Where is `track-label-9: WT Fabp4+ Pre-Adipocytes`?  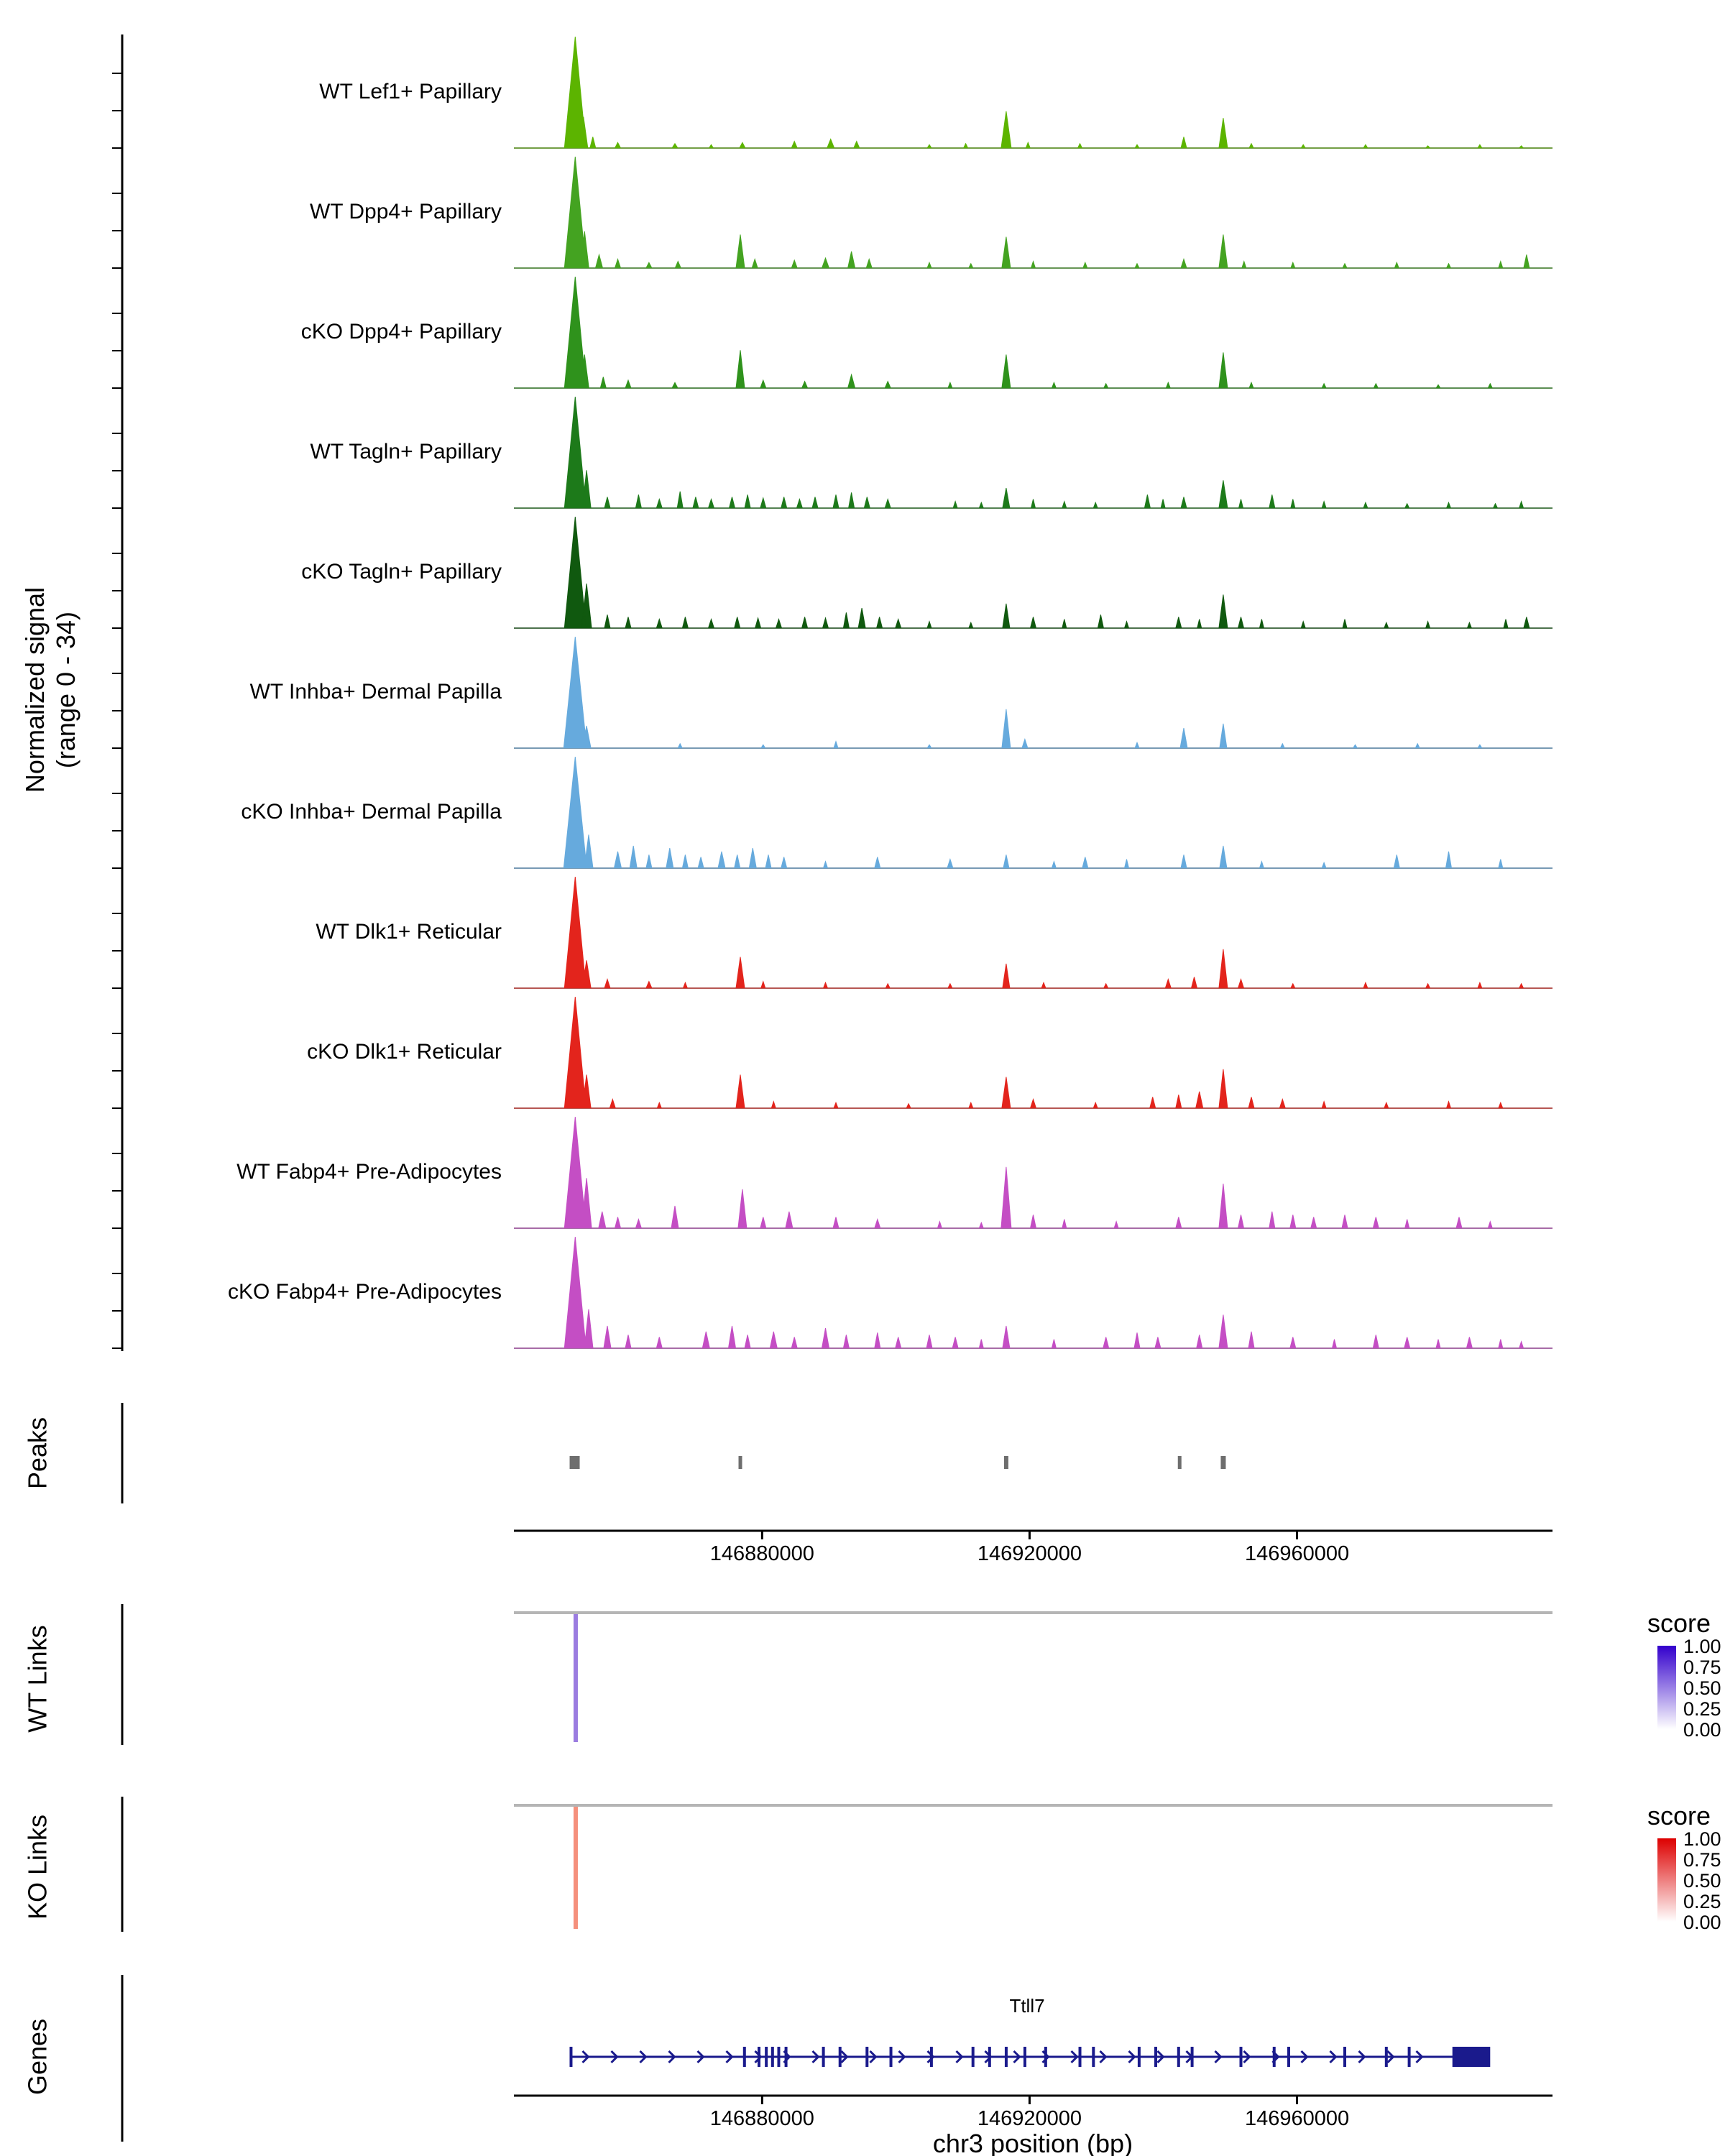 track-label-9: WT Fabp4+ Pre-Adipocytes is located at coordinates (369, 1172).